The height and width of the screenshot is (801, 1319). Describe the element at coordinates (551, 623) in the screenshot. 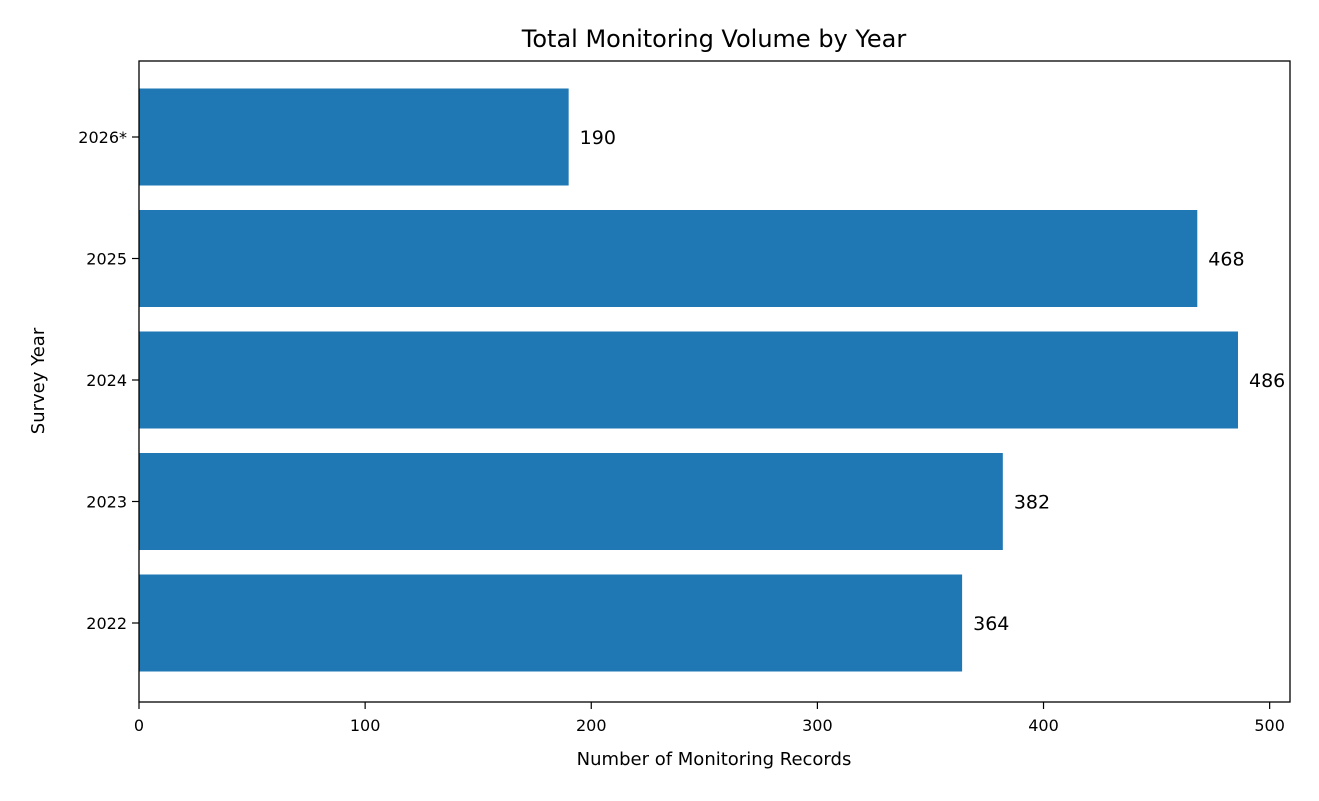

I see `bar-2022` at that location.